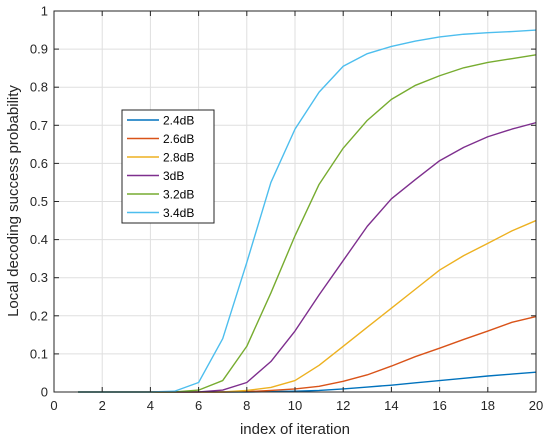  I want to click on y-tick-label: 0.1, so click(39, 353).